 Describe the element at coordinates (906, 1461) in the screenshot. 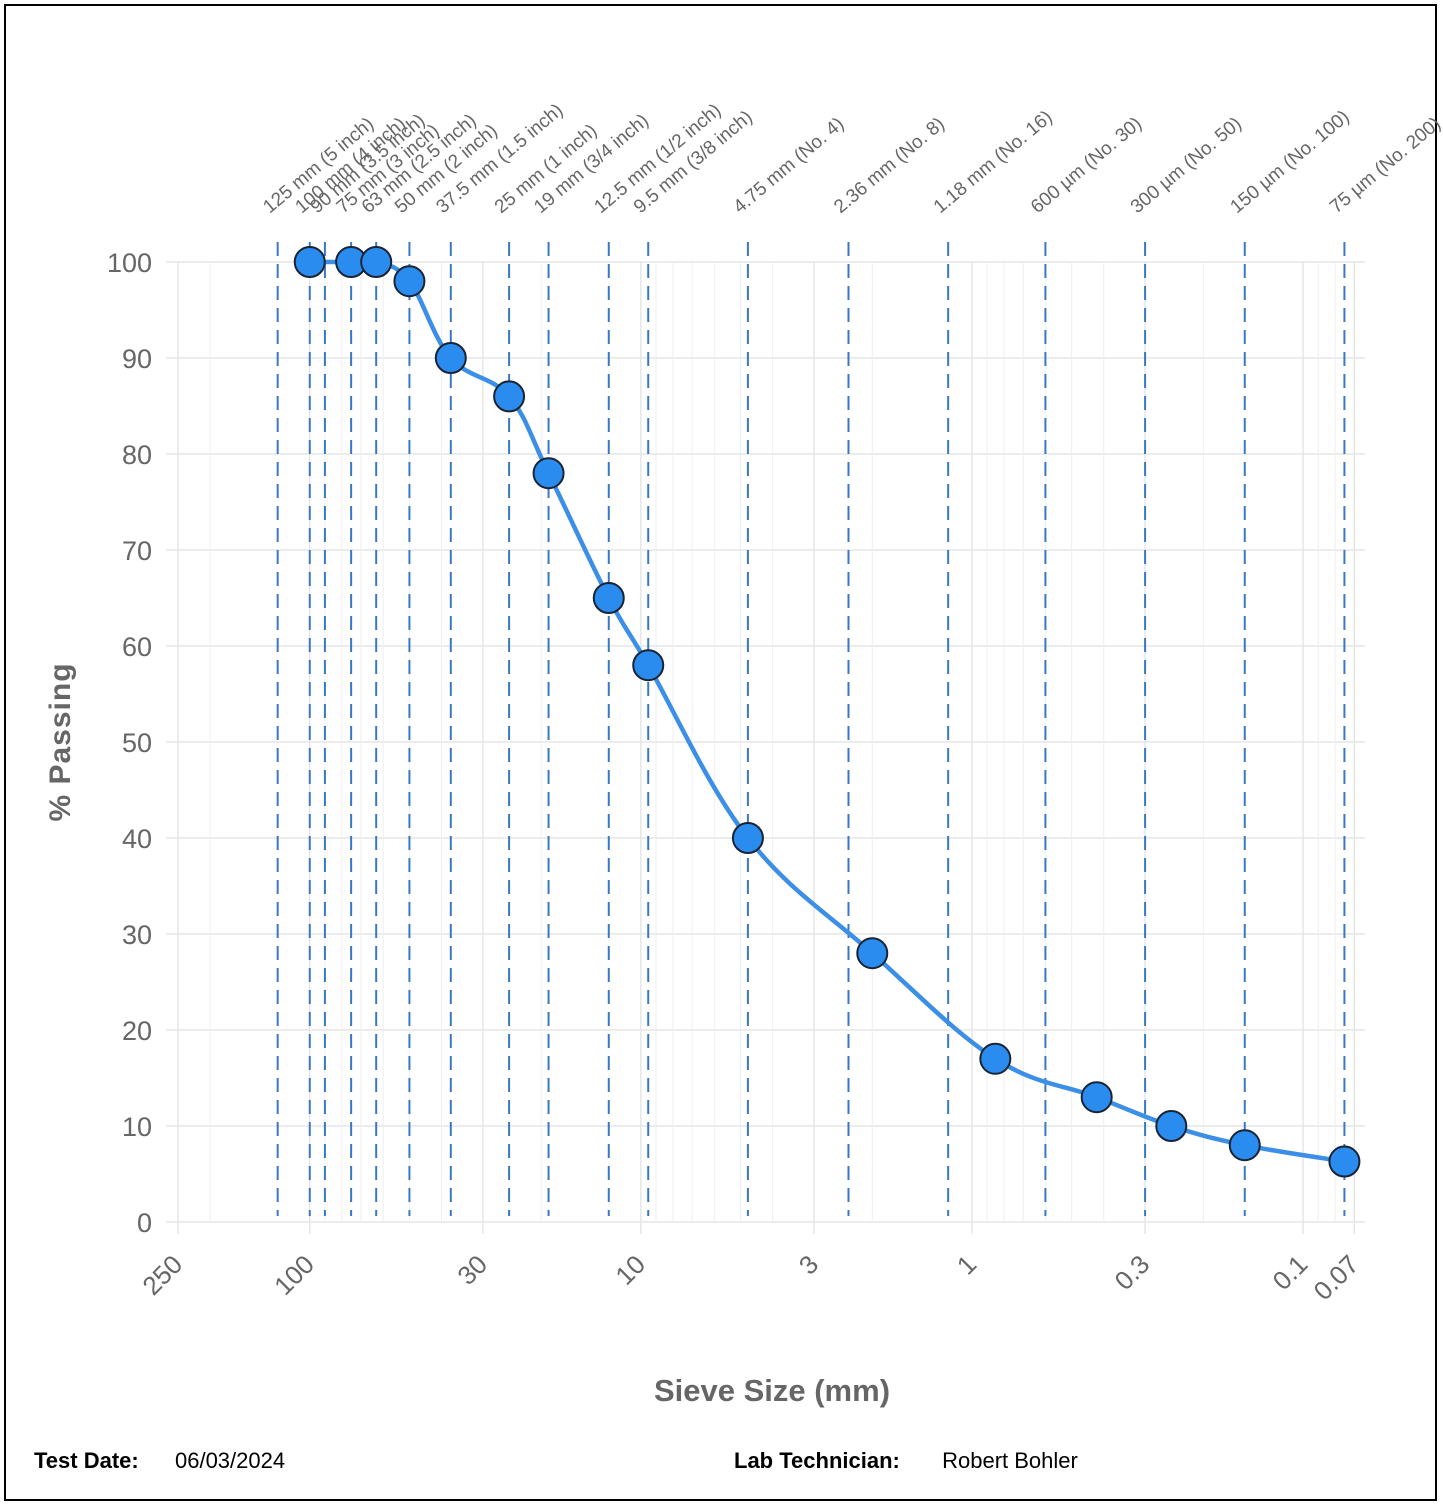

I see `lab-technician: Lab Technician: Robert Bohler` at that location.